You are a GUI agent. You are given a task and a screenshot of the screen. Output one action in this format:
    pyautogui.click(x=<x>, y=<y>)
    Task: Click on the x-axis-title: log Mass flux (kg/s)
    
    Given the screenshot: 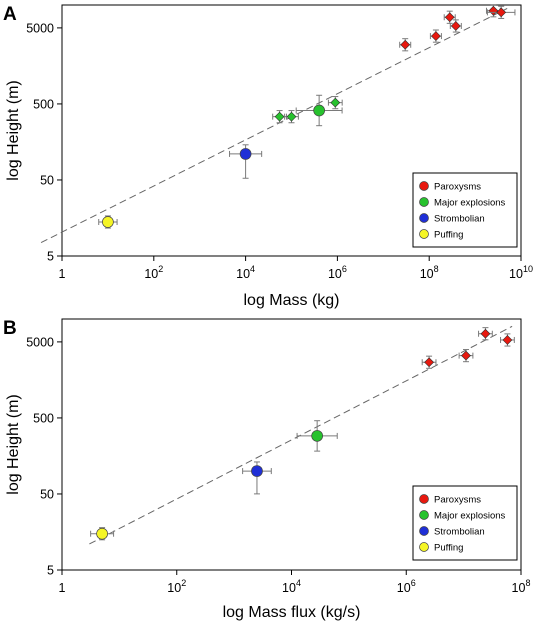 What is the action you would take?
    pyautogui.click(x=292, y=612)
    